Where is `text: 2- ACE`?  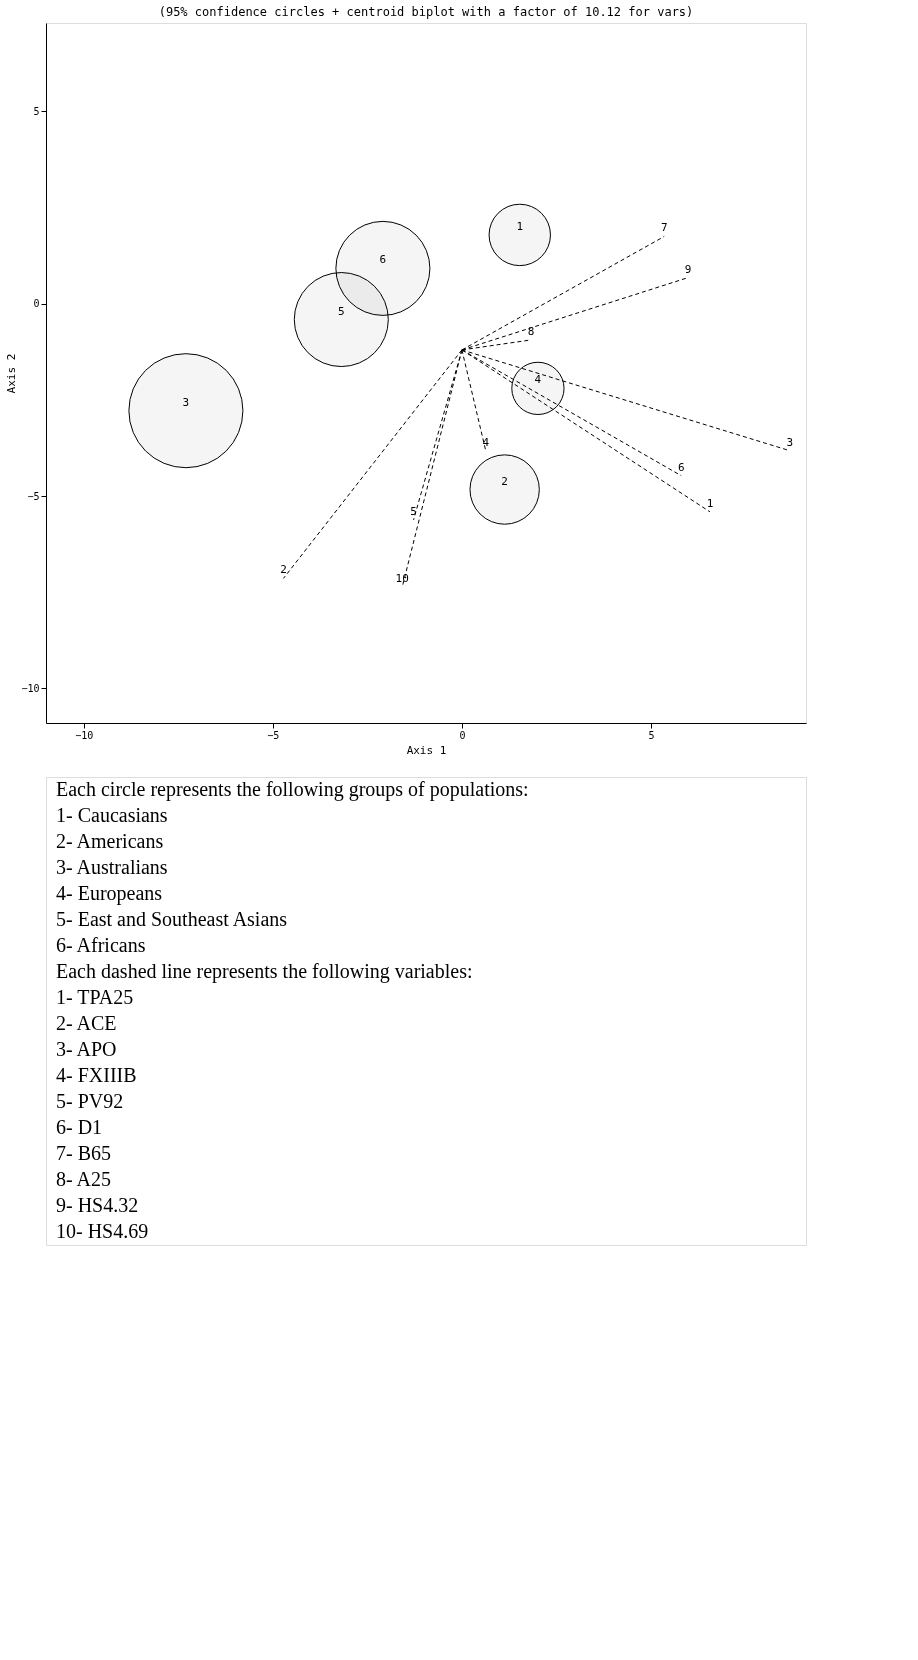 text: 2- ACE is located at coordinates (86, 1023).